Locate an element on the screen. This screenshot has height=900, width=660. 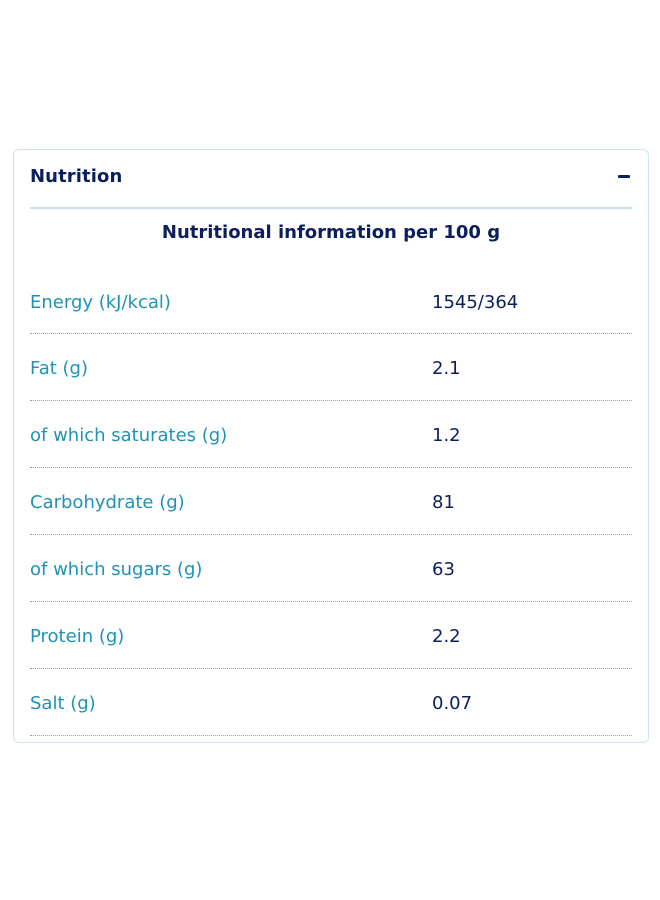
table-caption: Nutritional information per 100 g is located at coordinates (331, 232).